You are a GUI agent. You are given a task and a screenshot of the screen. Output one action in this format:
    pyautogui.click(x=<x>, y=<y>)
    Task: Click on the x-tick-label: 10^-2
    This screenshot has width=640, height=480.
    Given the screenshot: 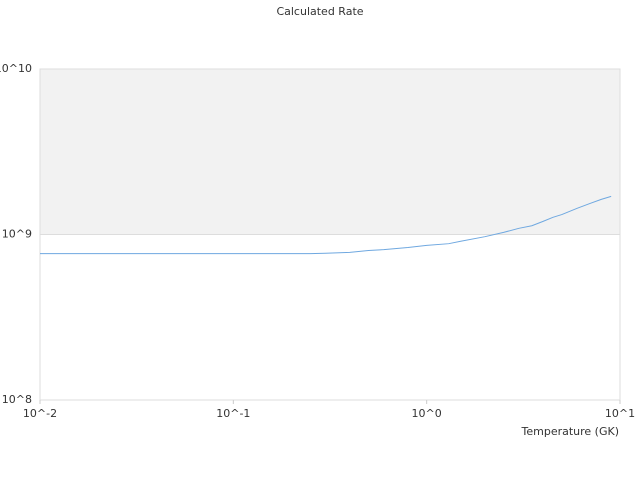 What is the action you would take?
    pyautogui.click(x=40, y=413)
    